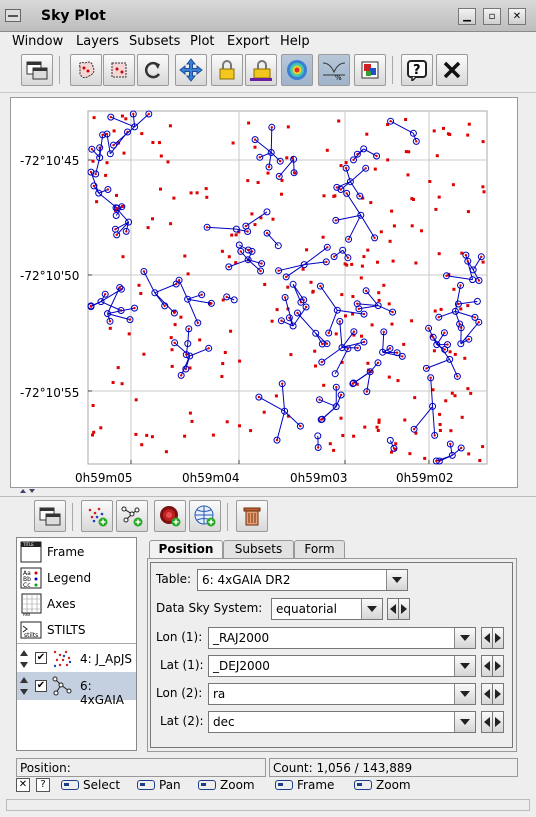 This screenshot has width=536, height=817. Describe the element at coordinates (261, 70) in the screenshot. I see `scale-lock-icon` at that location.